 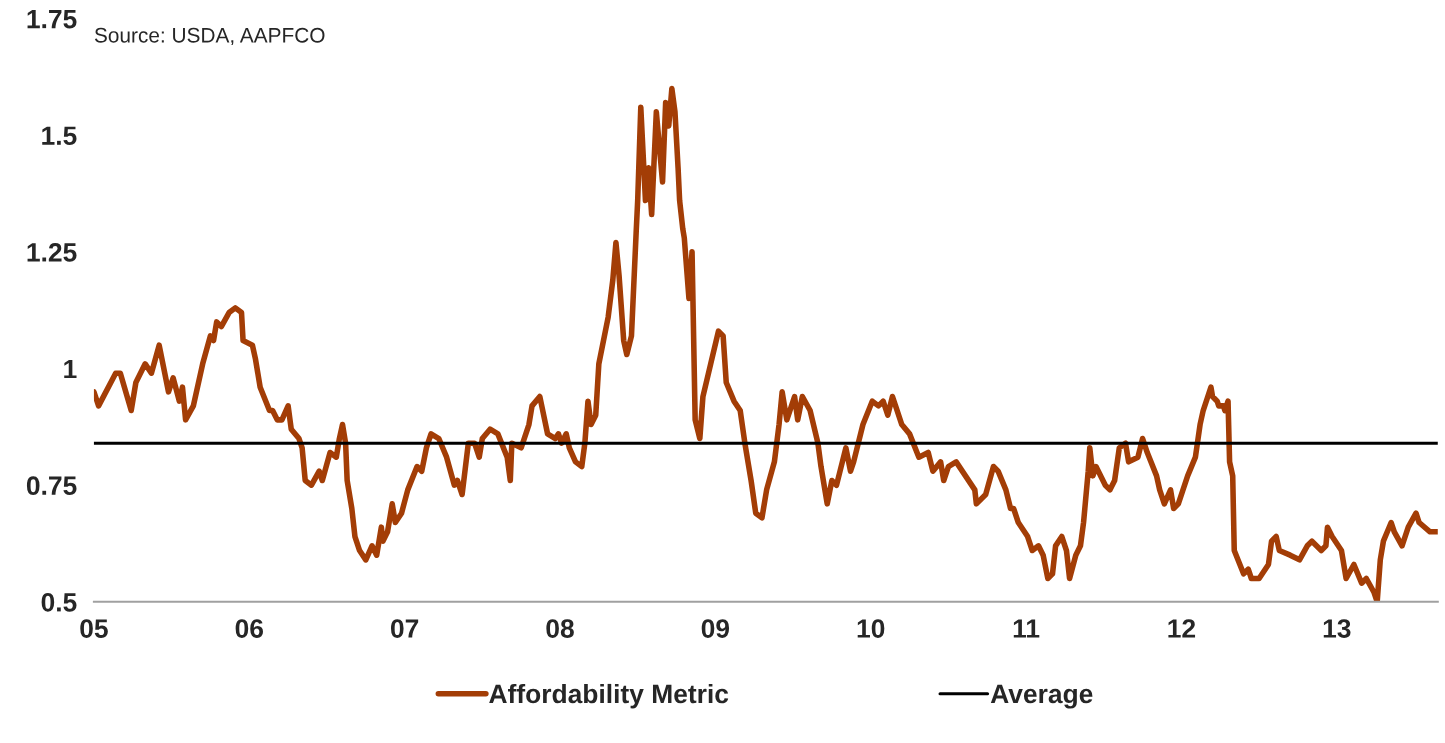 What do you see at coordinates (94, 628) in the screenshot?
I see `x-tick-label: 05` at bounding box center [94, 628].